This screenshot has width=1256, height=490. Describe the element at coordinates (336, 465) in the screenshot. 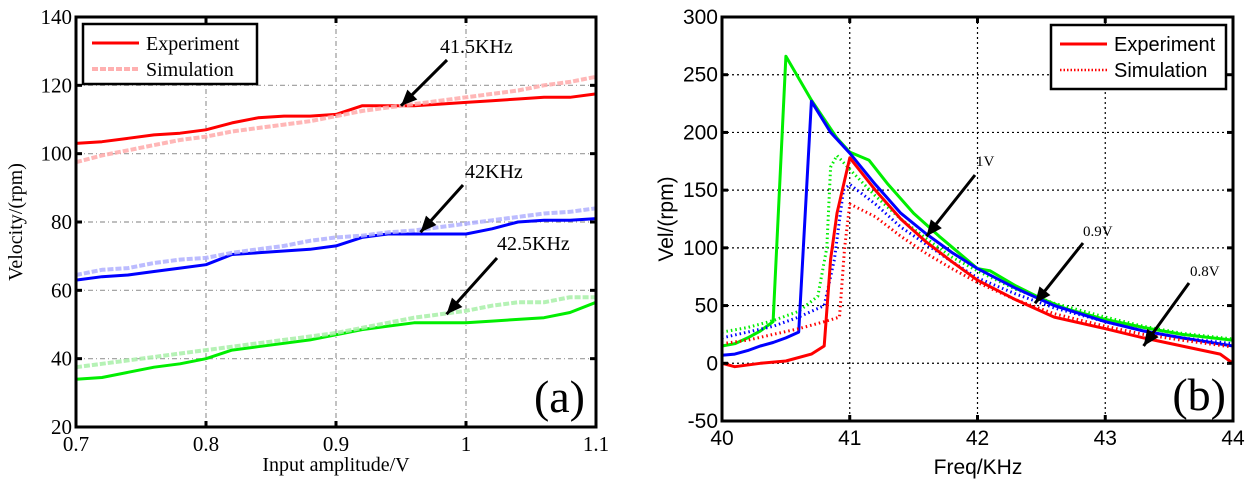

I see `chart-a-x-axis-label: Input amplitude/V` at that location.